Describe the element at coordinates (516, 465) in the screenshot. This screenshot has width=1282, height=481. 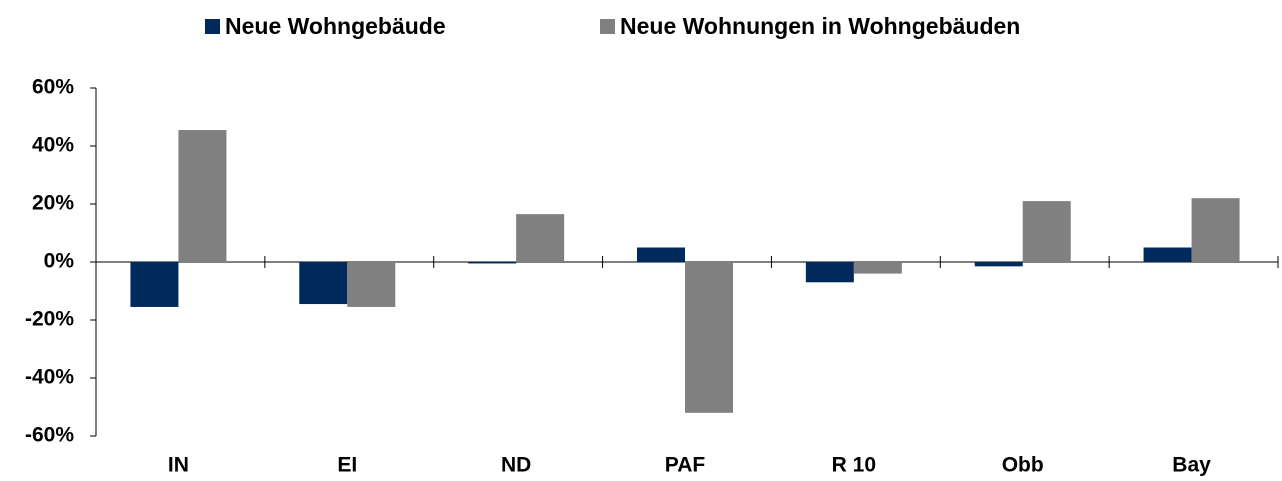
I see `x-tick-label: ND` at that location.